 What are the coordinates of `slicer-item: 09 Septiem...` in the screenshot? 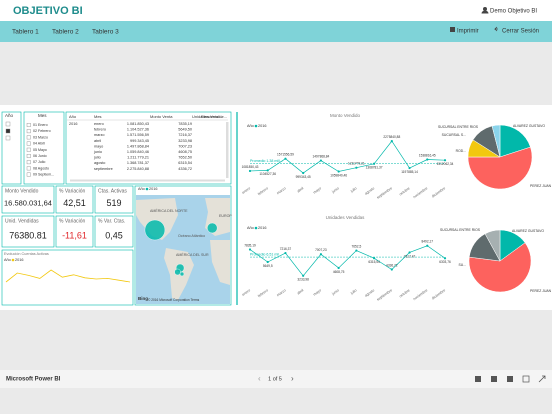 It's located at (43, 175).